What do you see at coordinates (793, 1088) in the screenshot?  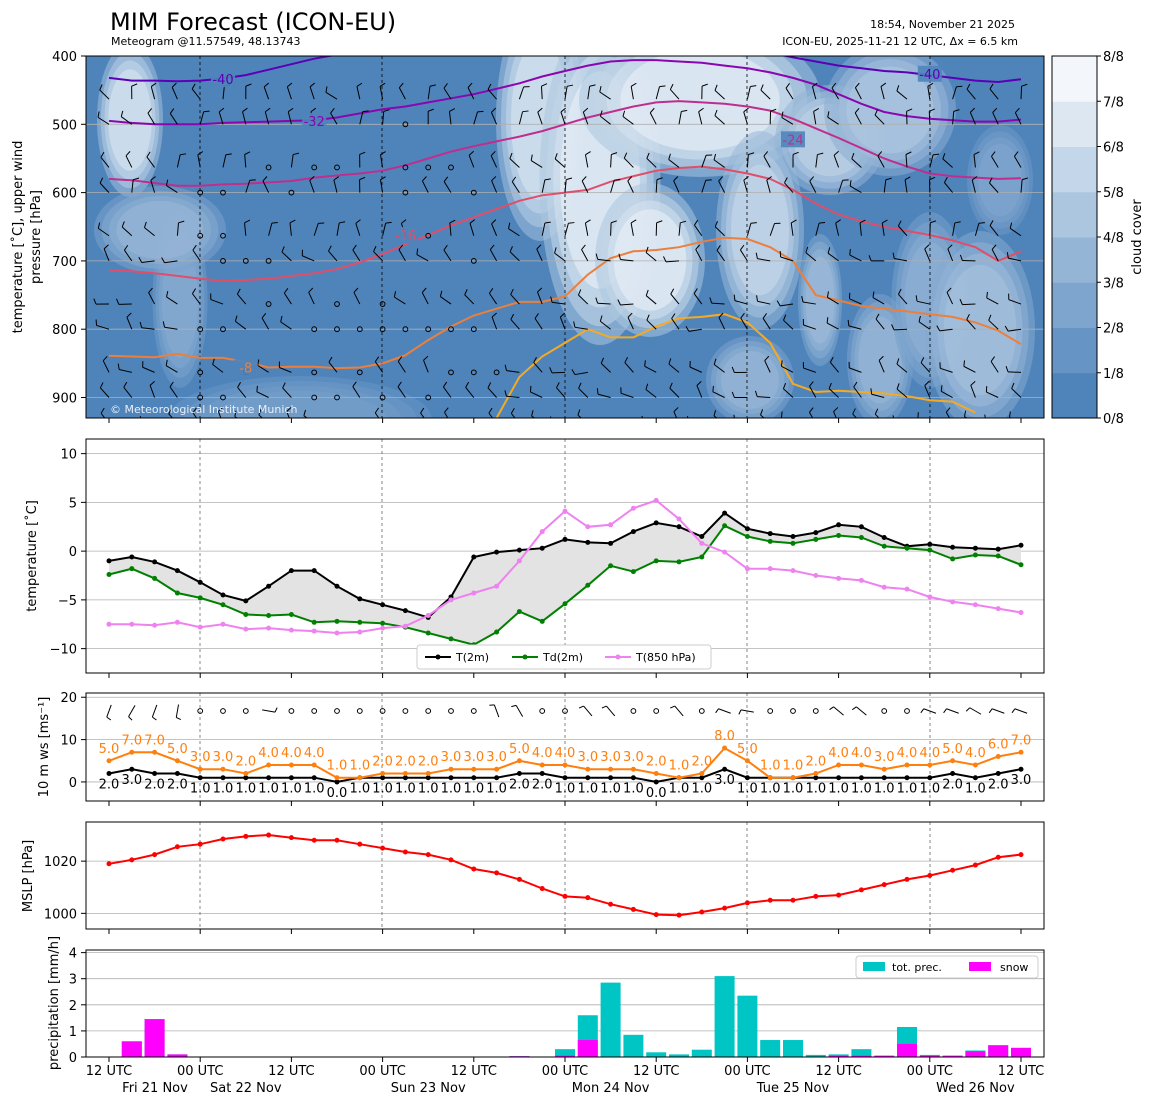 I see `day-label: Tue 25 Nov` at bounding box center [793, 1088].